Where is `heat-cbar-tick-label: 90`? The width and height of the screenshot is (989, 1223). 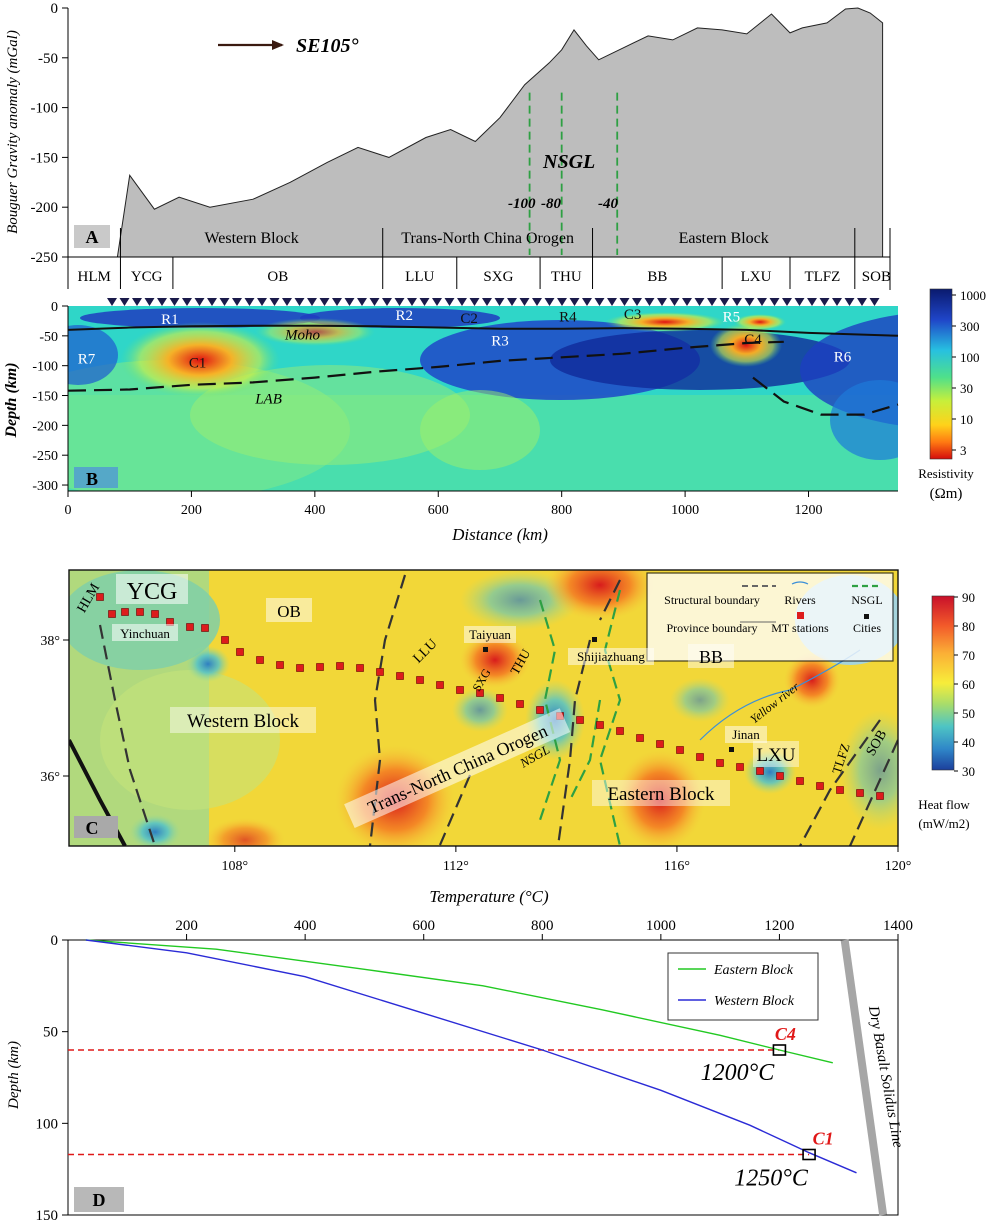 heat-cbar-tick-label: 90 is located at coordinates (968, 597).